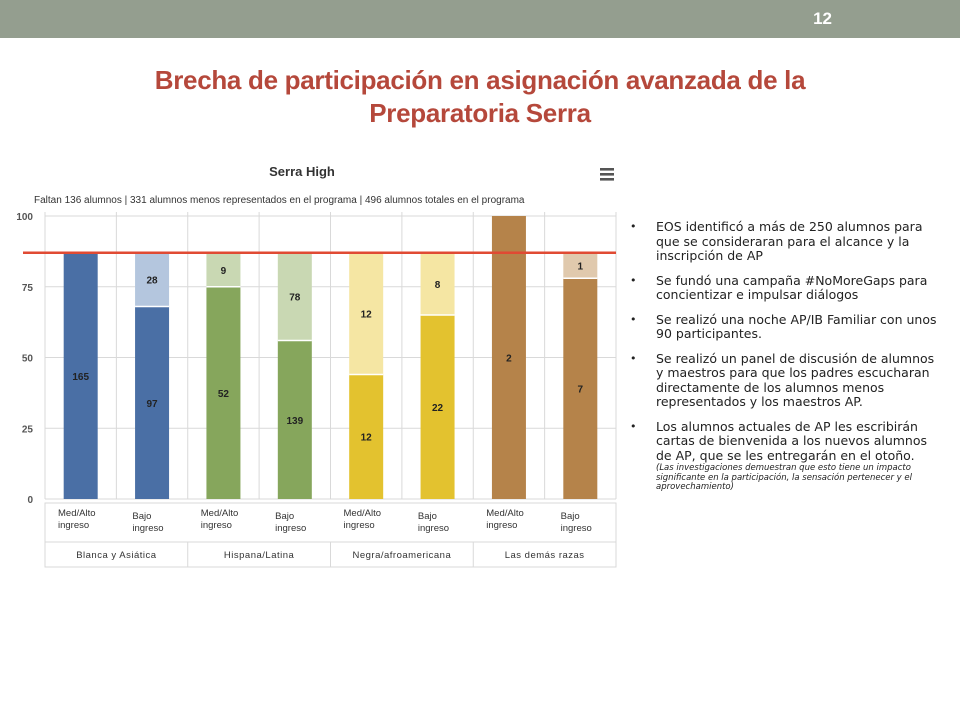 Image resolution: width=960 pixels, height=720 pixels. Describe the element at coordinates (480, 113) in the screenshot. I see `slide-title-line-2: Preparatoria Serra` at that location.